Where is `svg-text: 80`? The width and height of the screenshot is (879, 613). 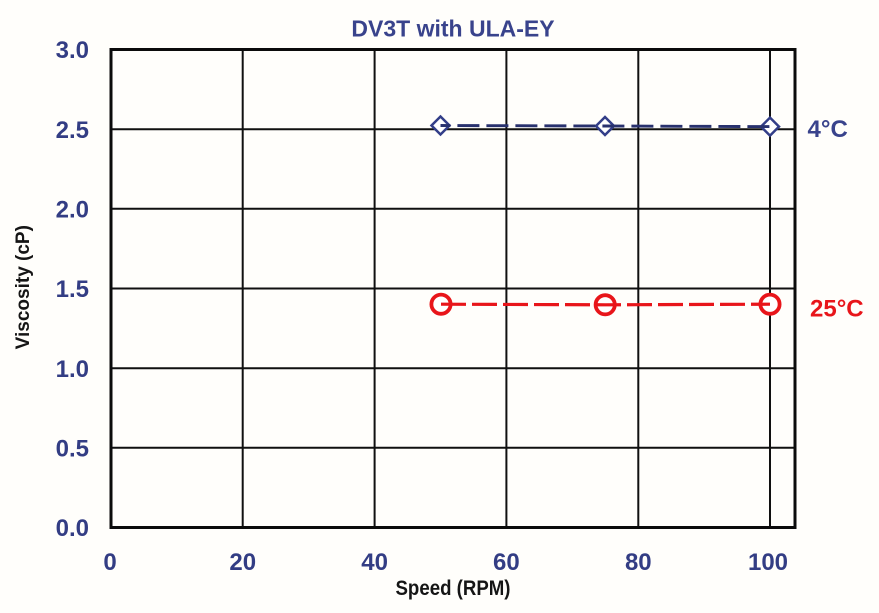 svg-text: 80 is located at coordinates (638, 562).